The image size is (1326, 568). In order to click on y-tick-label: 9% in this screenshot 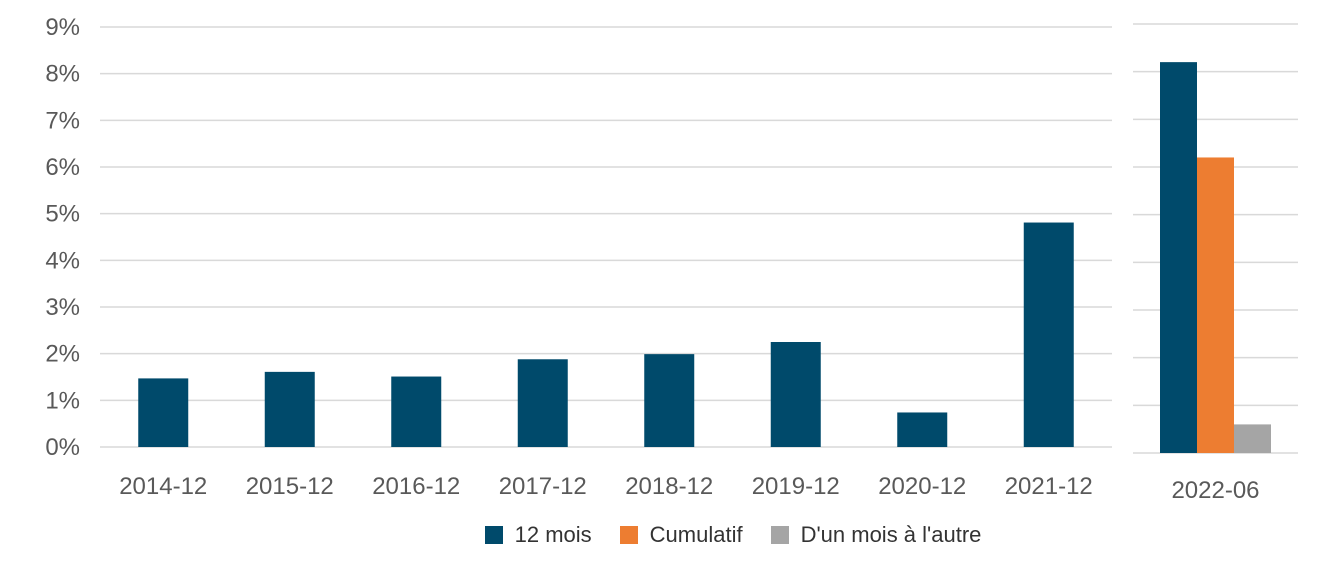, I will do `click(62, 27)`.